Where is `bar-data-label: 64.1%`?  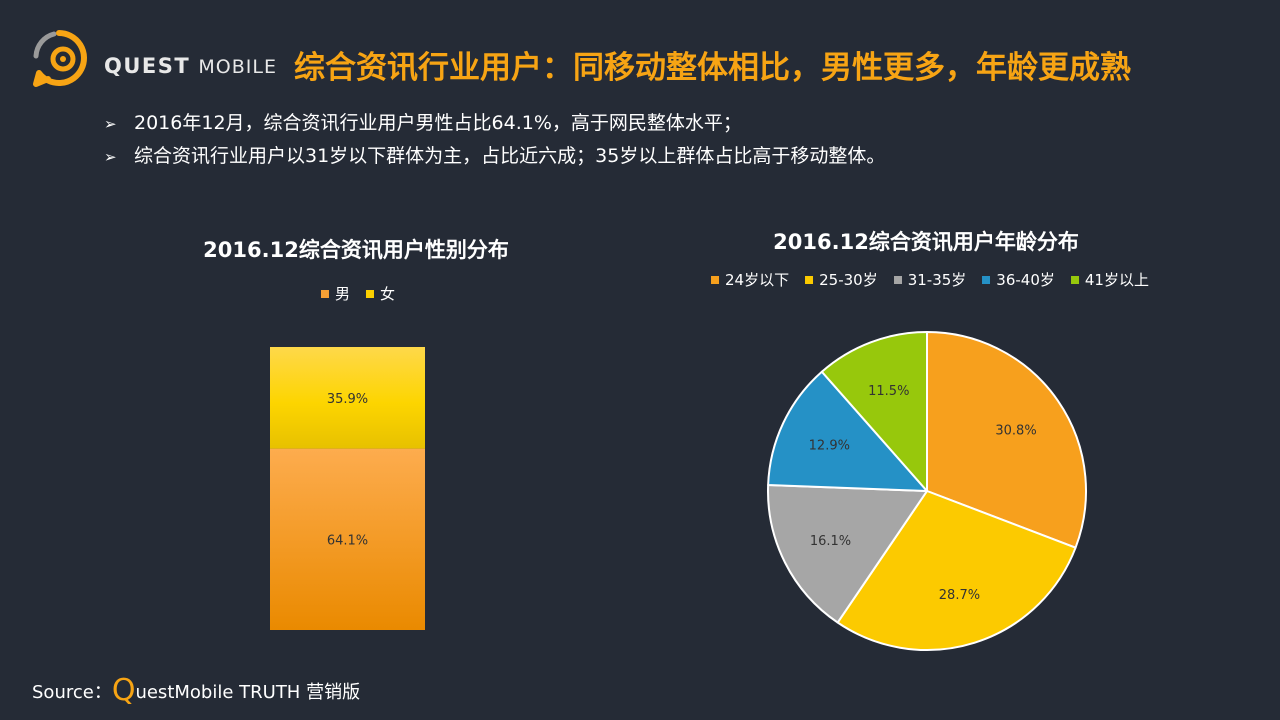 bar-data-label: 64.1% is located at coordinates (347, 540).